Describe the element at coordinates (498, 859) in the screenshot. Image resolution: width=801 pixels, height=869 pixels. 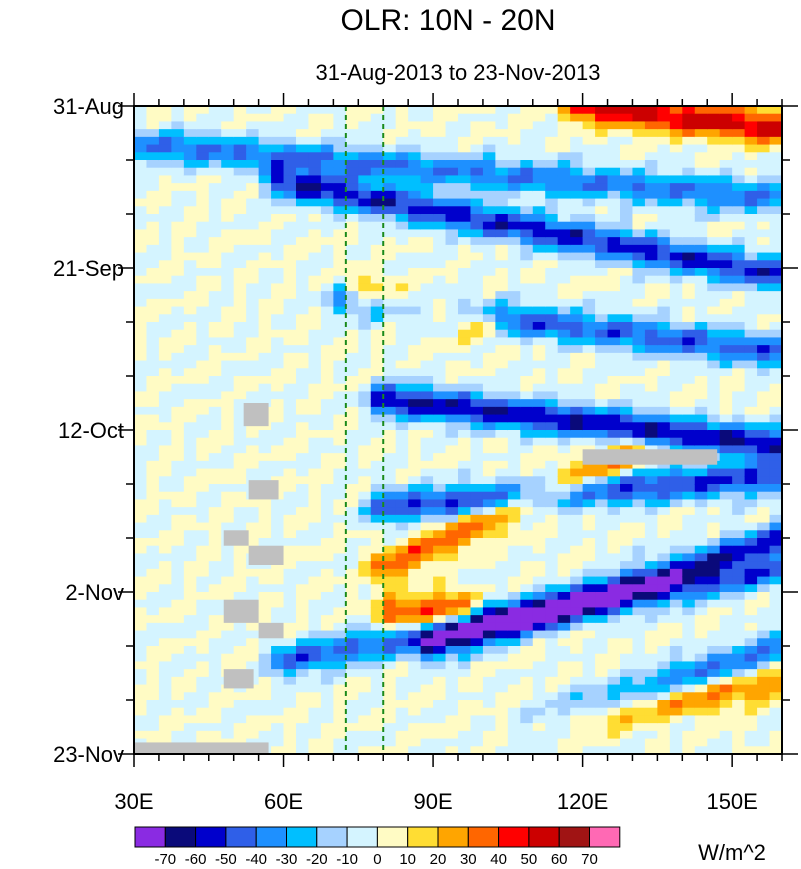
I see `colorbar-label: 40` at that location.